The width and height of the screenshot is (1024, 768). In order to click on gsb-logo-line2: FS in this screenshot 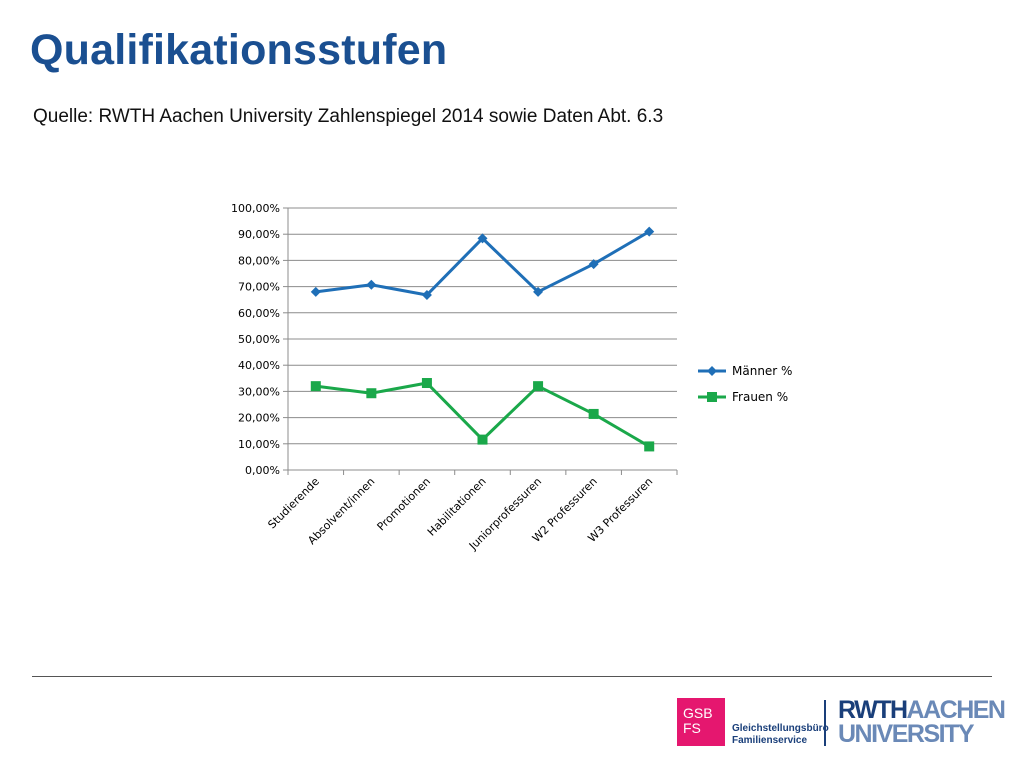, I will do `click(692, 728)`.